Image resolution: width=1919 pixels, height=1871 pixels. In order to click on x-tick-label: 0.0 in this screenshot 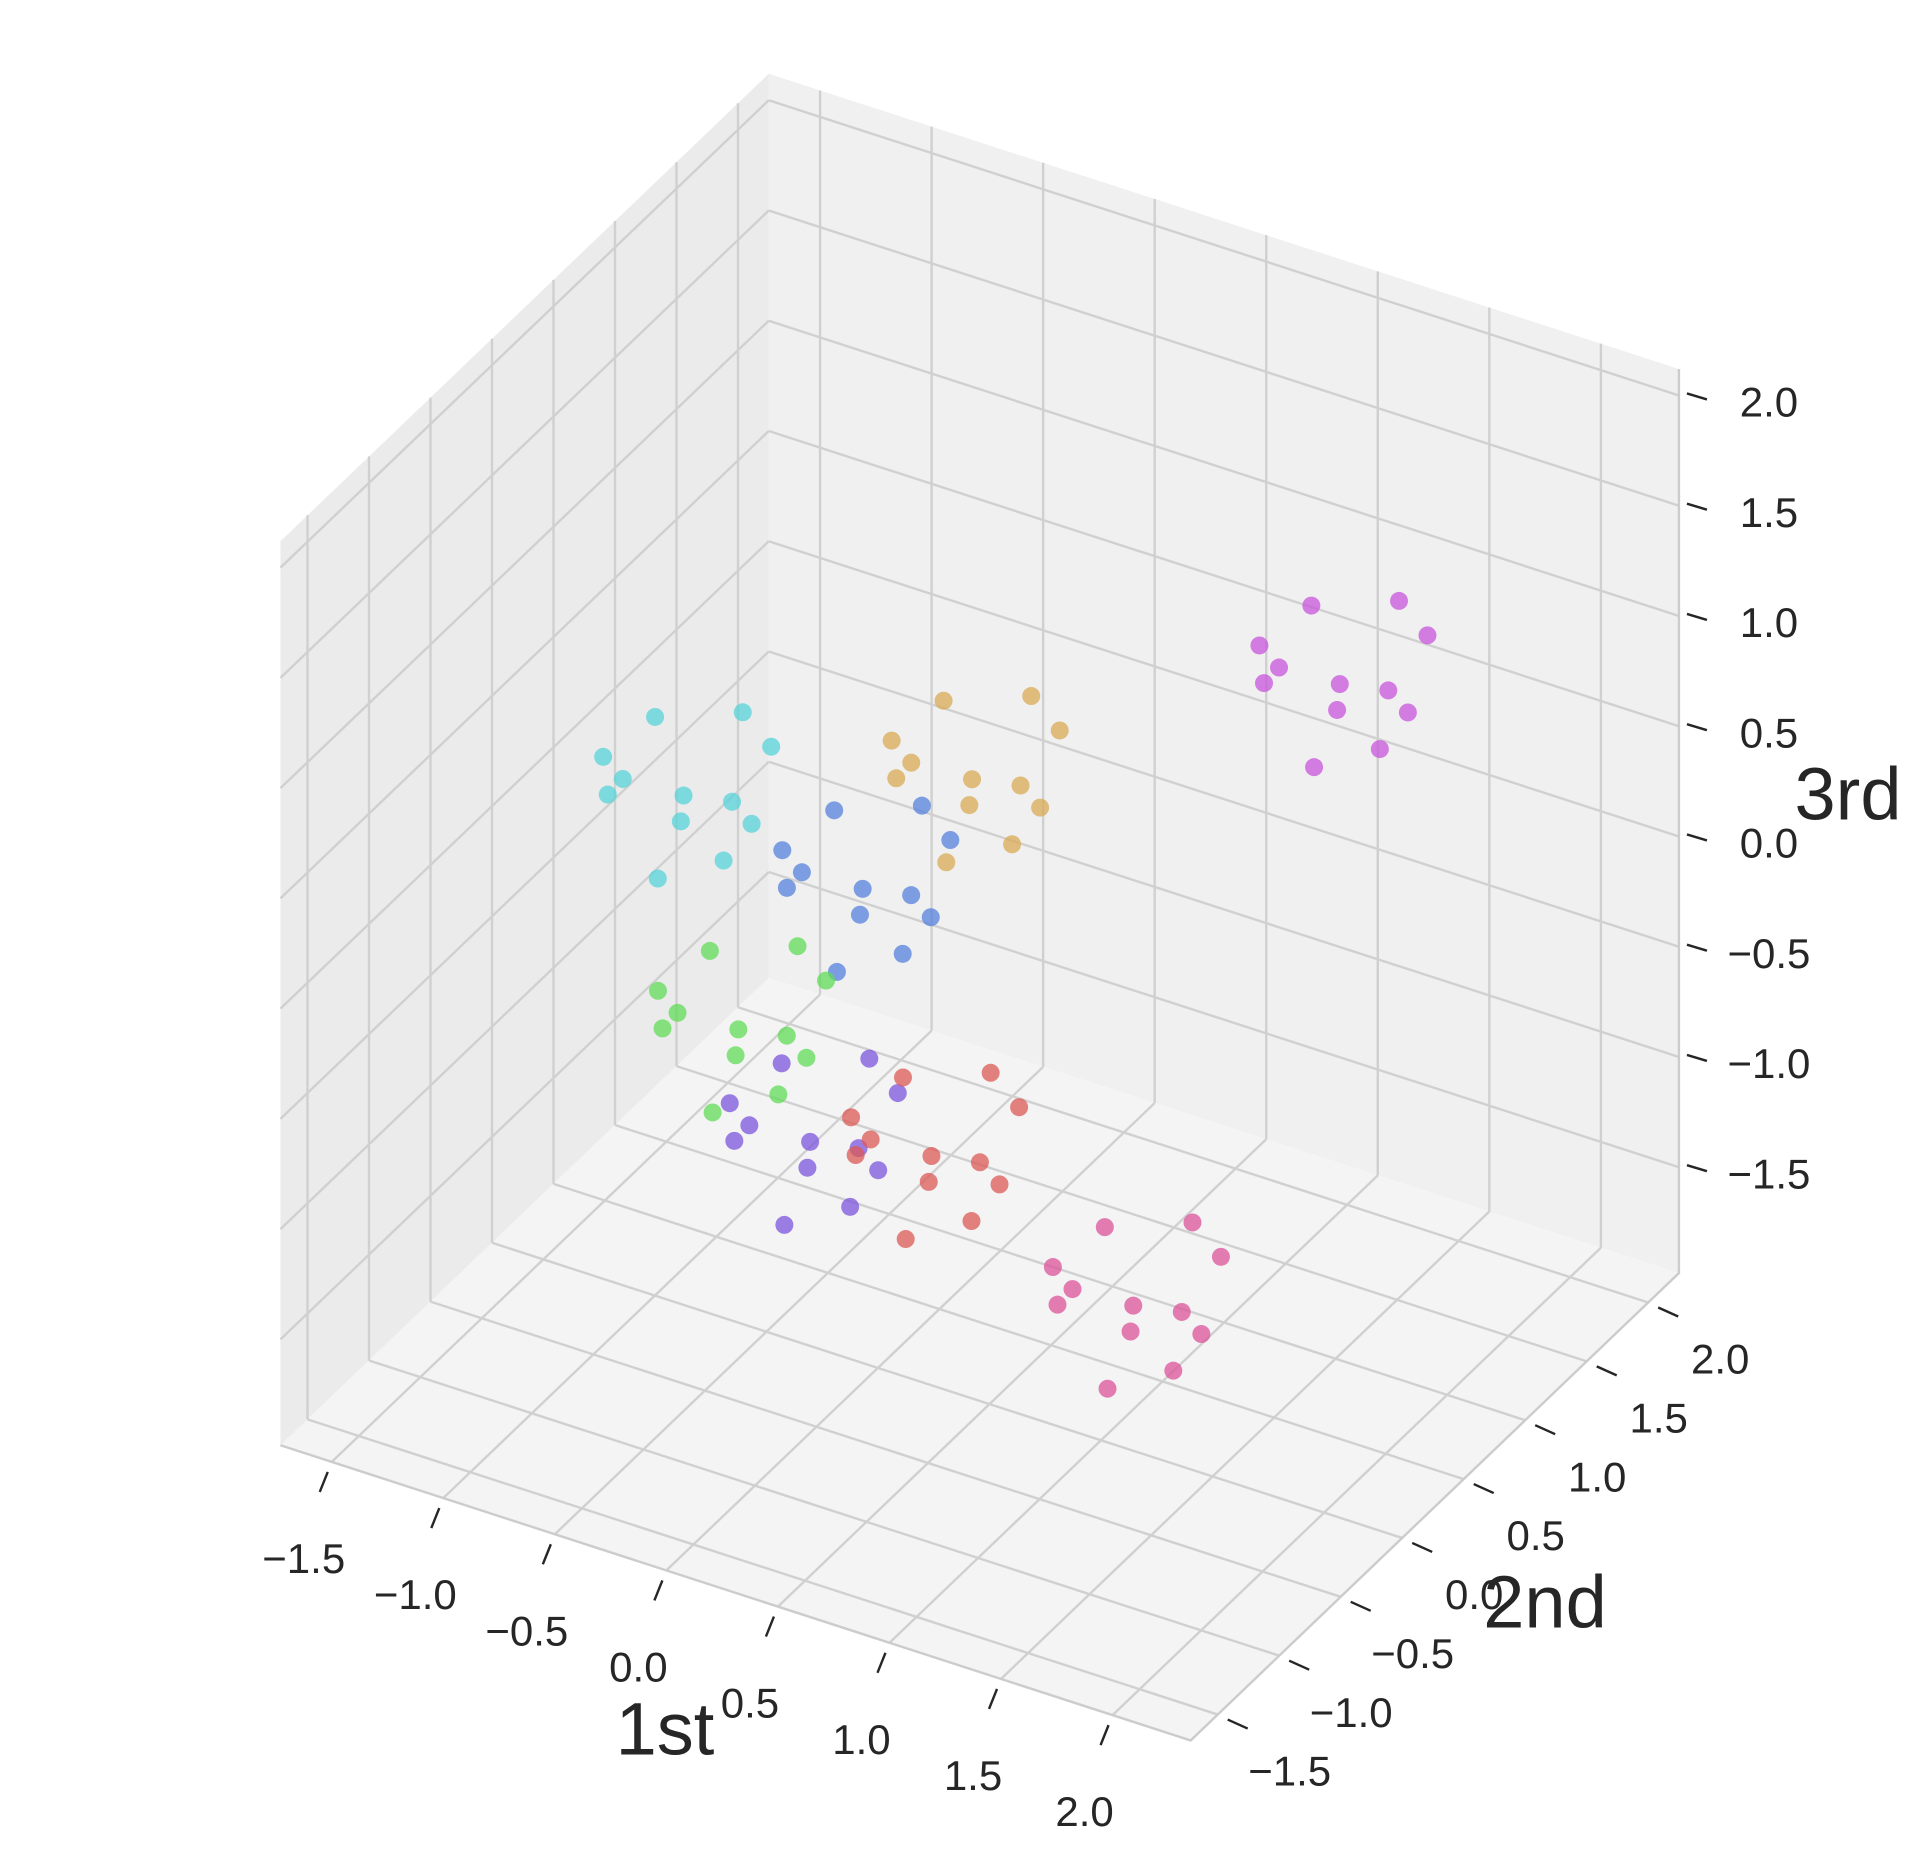, I will do `click(638, 1667)`.